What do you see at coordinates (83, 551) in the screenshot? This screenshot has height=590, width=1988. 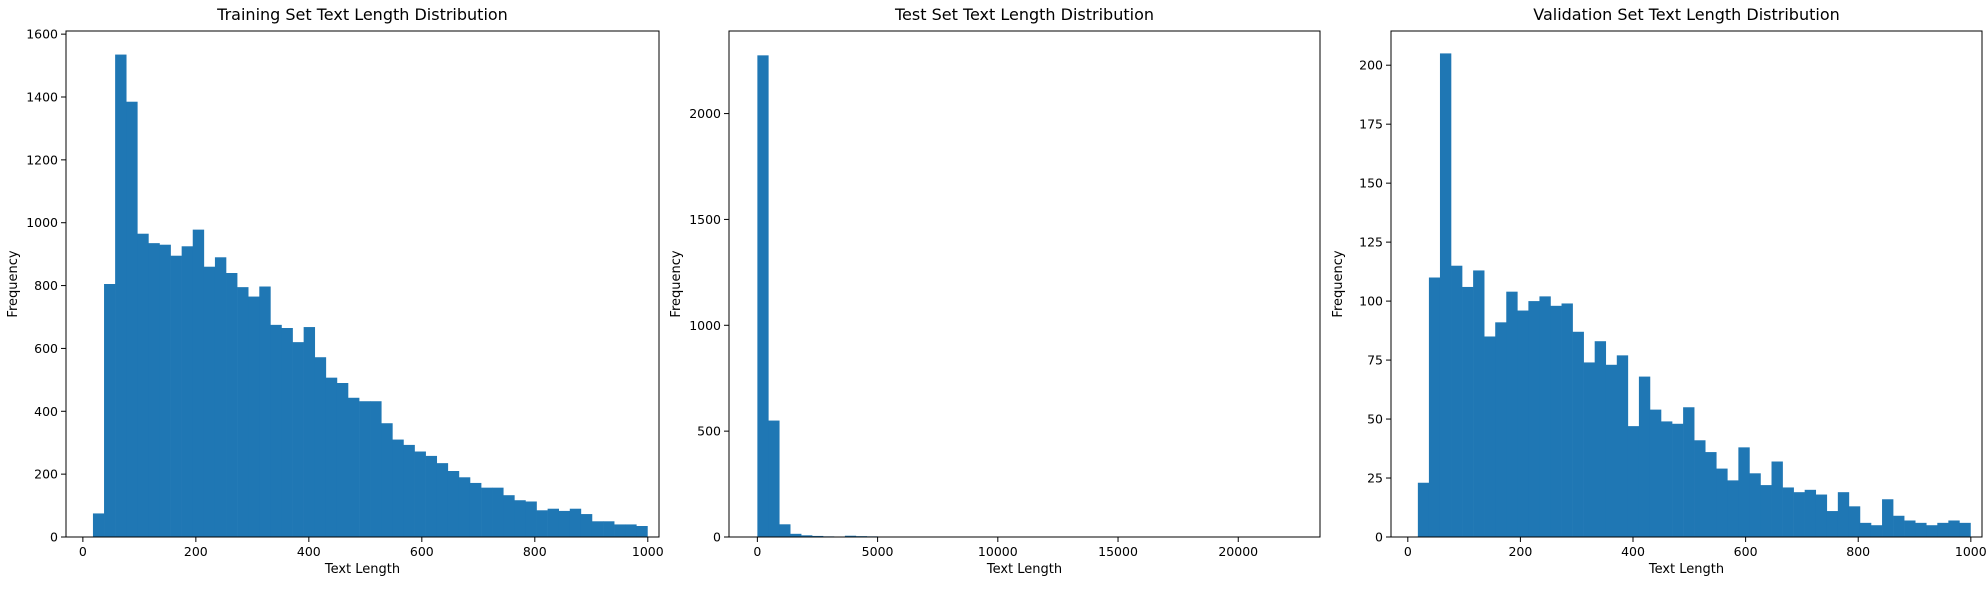 I see `training-x-tick-label: 0` at bounding box center [83, 551].